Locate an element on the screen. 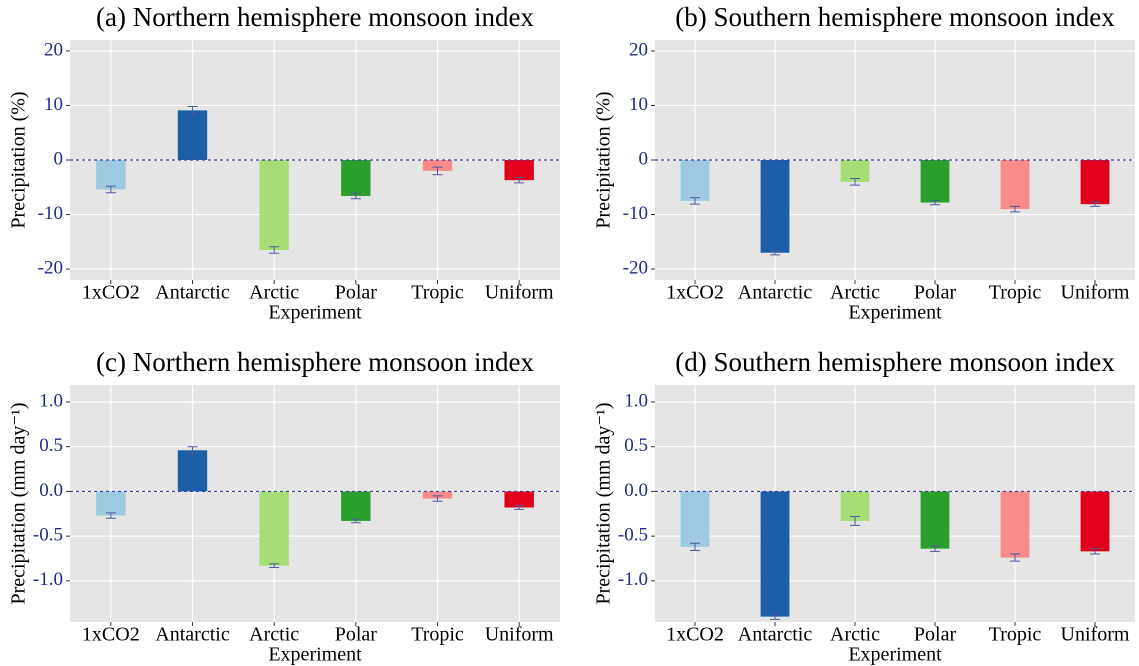  panel-title: (c) Northern hemisphere monsoon index is located at coordinates (315, 362).